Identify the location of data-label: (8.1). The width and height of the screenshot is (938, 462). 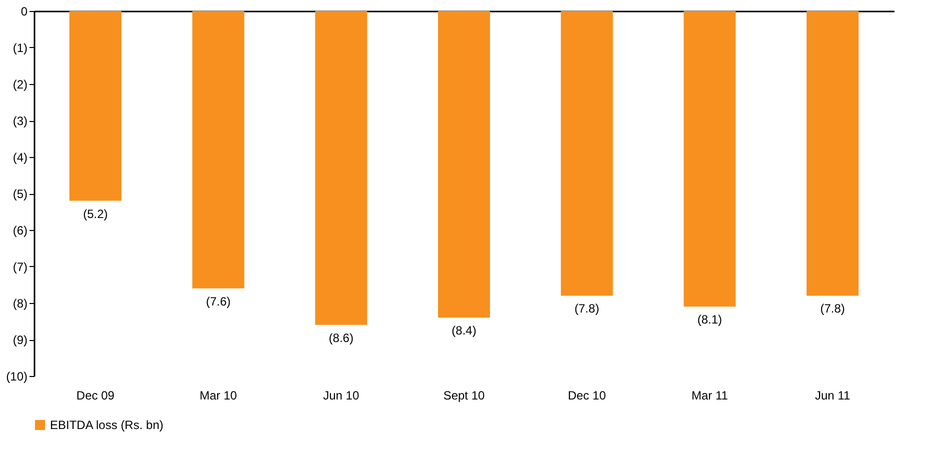
(709, 319).